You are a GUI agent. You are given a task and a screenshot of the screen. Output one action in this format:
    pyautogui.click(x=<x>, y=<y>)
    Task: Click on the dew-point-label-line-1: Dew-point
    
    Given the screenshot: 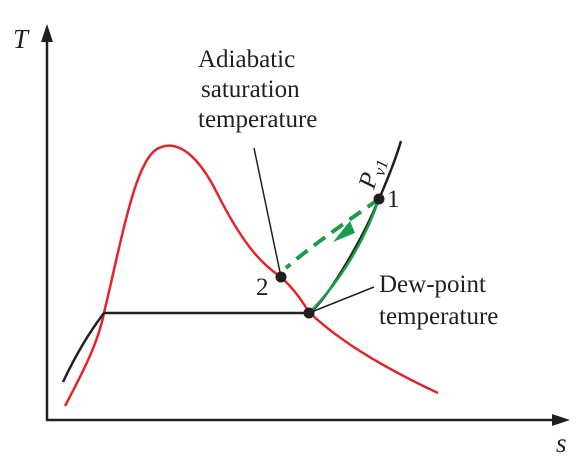 What is the action you would take?
    pyautogui.click(x=432, y=284)
    